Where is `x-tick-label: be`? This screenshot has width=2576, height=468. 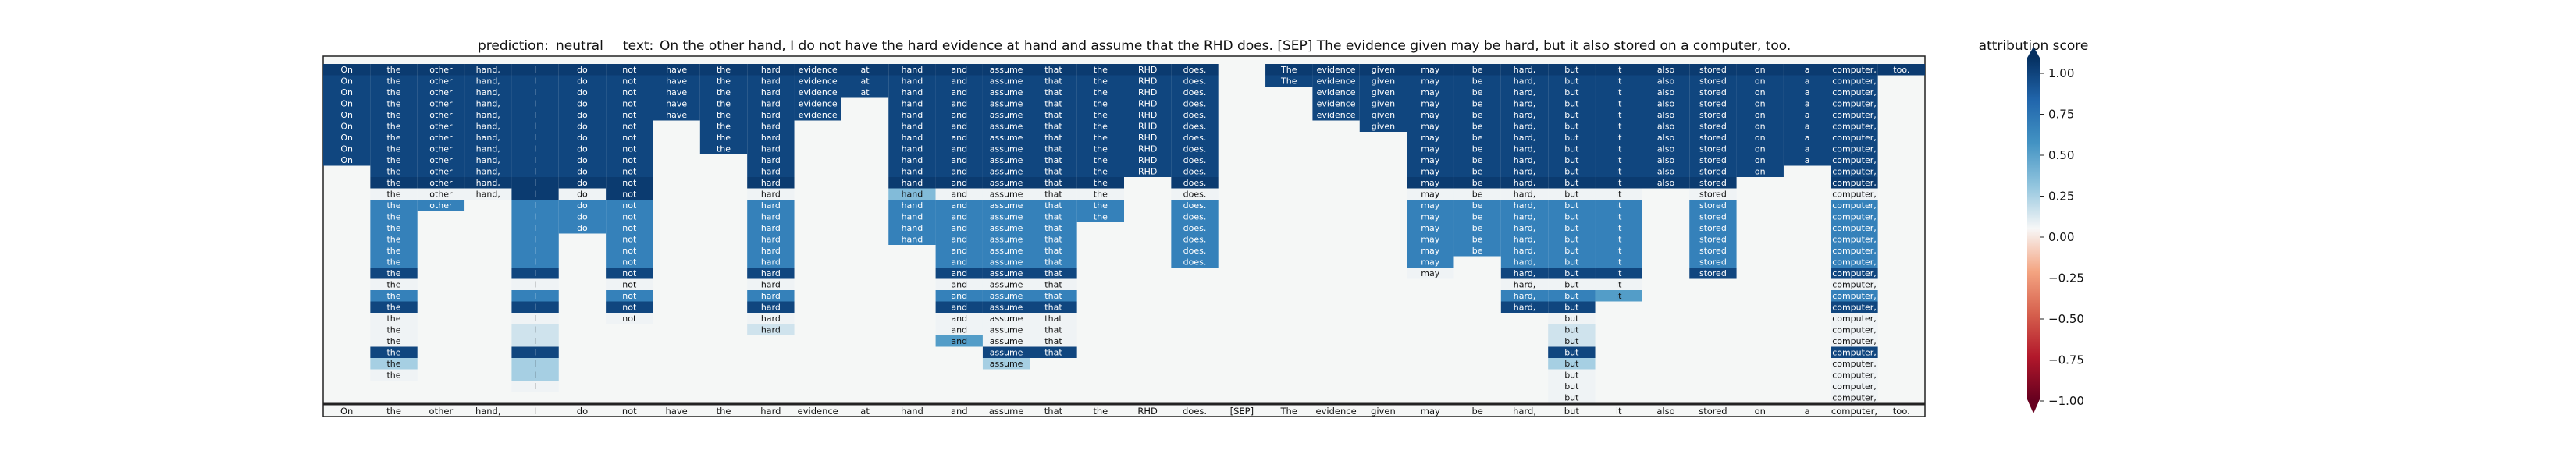
x-tick-label: be is located at coordinates (1476, 412).